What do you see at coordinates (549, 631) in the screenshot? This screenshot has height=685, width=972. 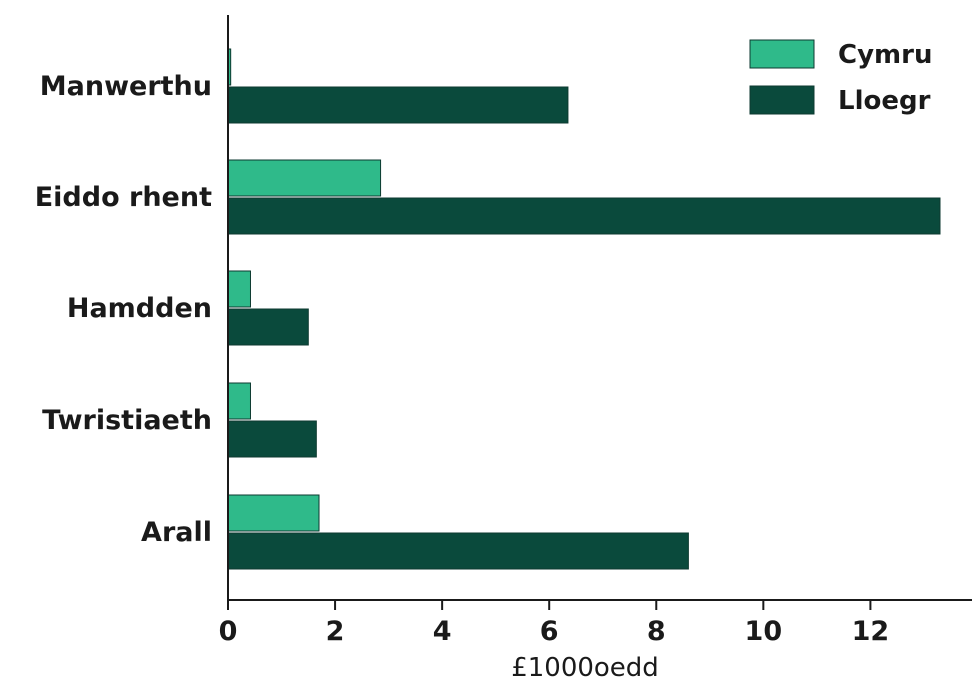 I see `x-tick-label: 6` at bounding box center [549, 631].